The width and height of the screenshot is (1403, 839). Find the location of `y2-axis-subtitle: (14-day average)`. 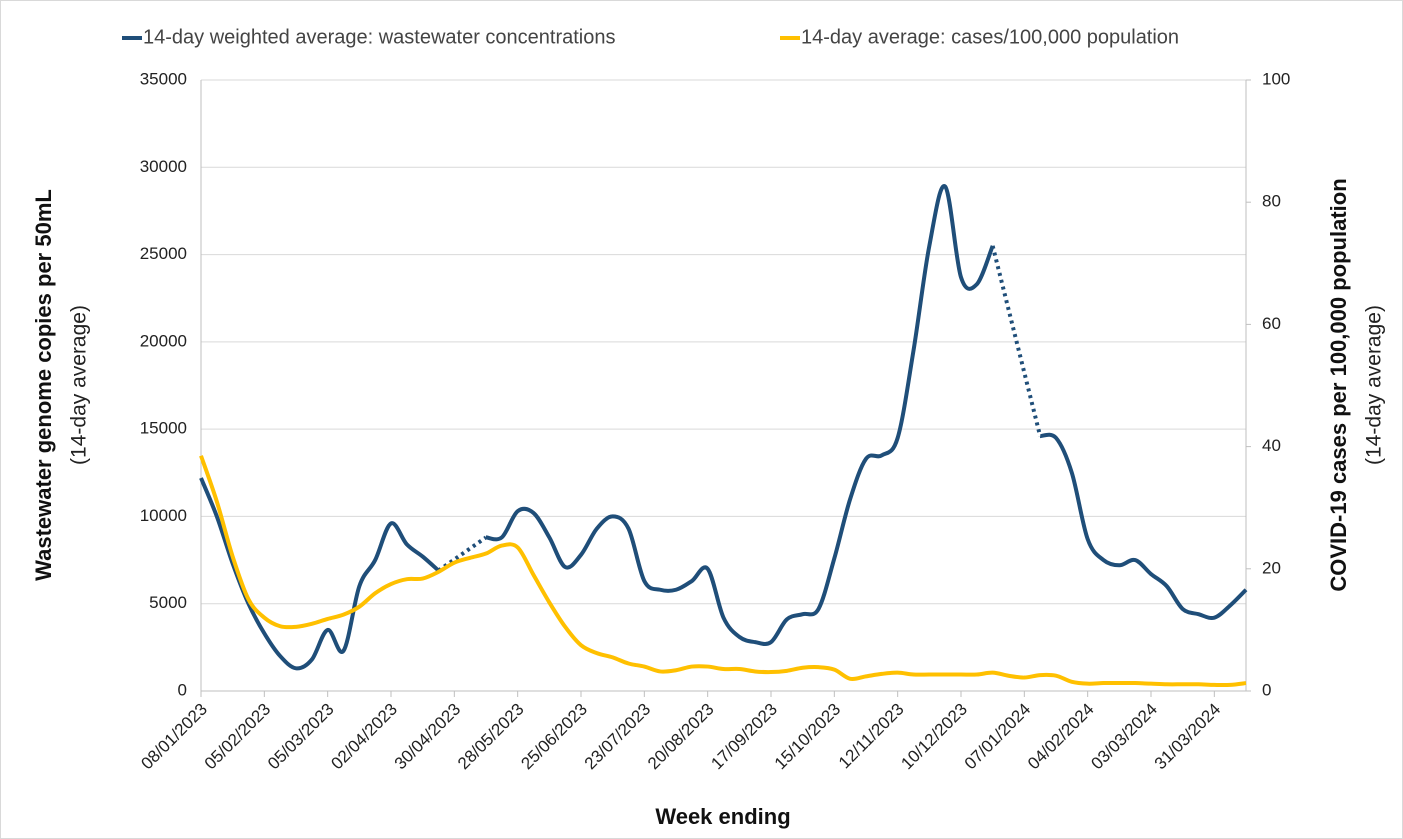

y2-axis-subtitle: (14-day average) is located at coordinates (1374, 385).